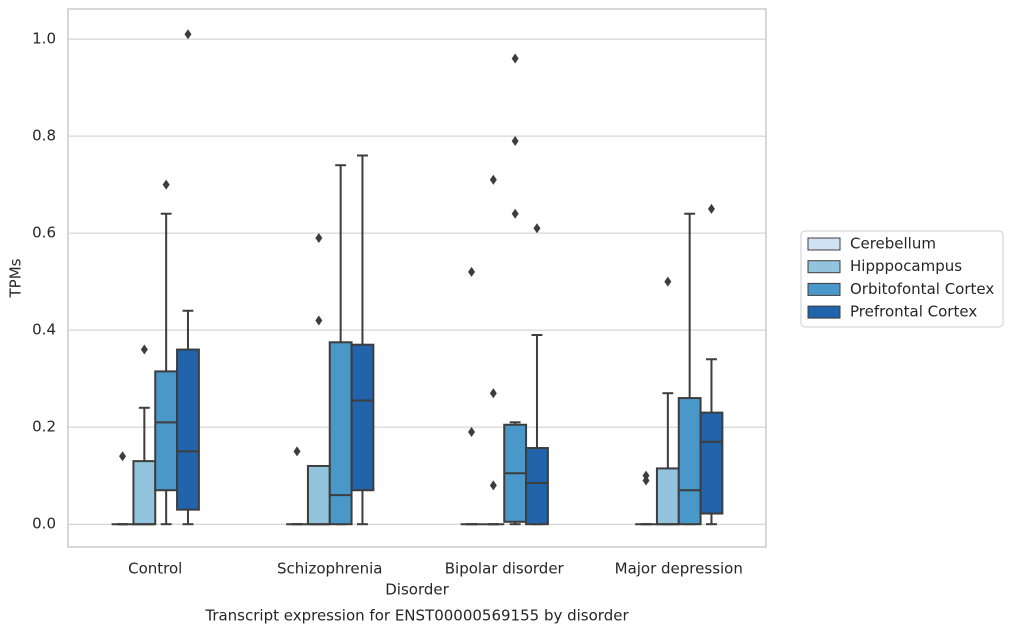 This screenshot has height=634, width=1014. What do you see at coordinates (893, 244) in the screenshot?
I see `legend-label: Cerebellum` at bounding box center [893, 244].